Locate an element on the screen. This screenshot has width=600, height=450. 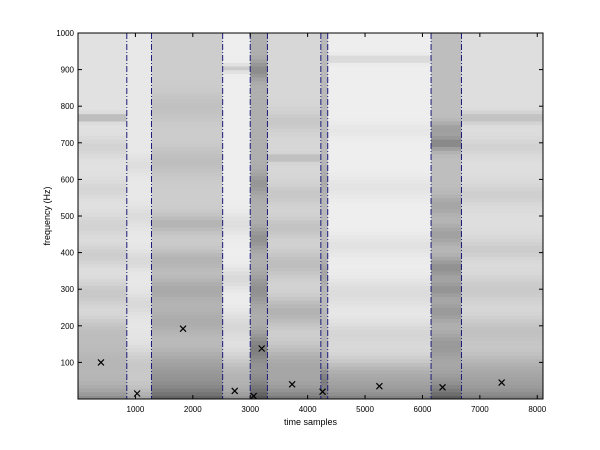
x-tick-label: 4000 is located at coordinates (308, 409).